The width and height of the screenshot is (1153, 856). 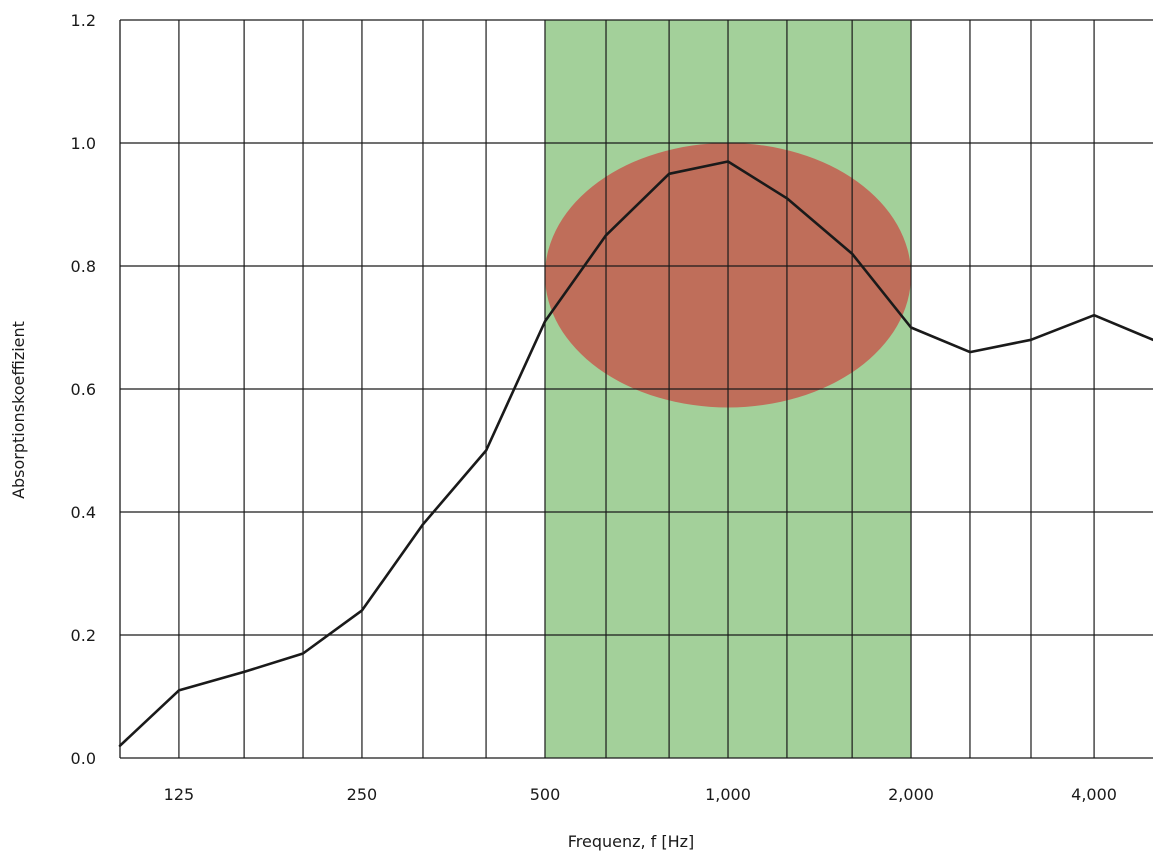 I want to click on y-tick-label: 0.6, so click(x=83, y=389).